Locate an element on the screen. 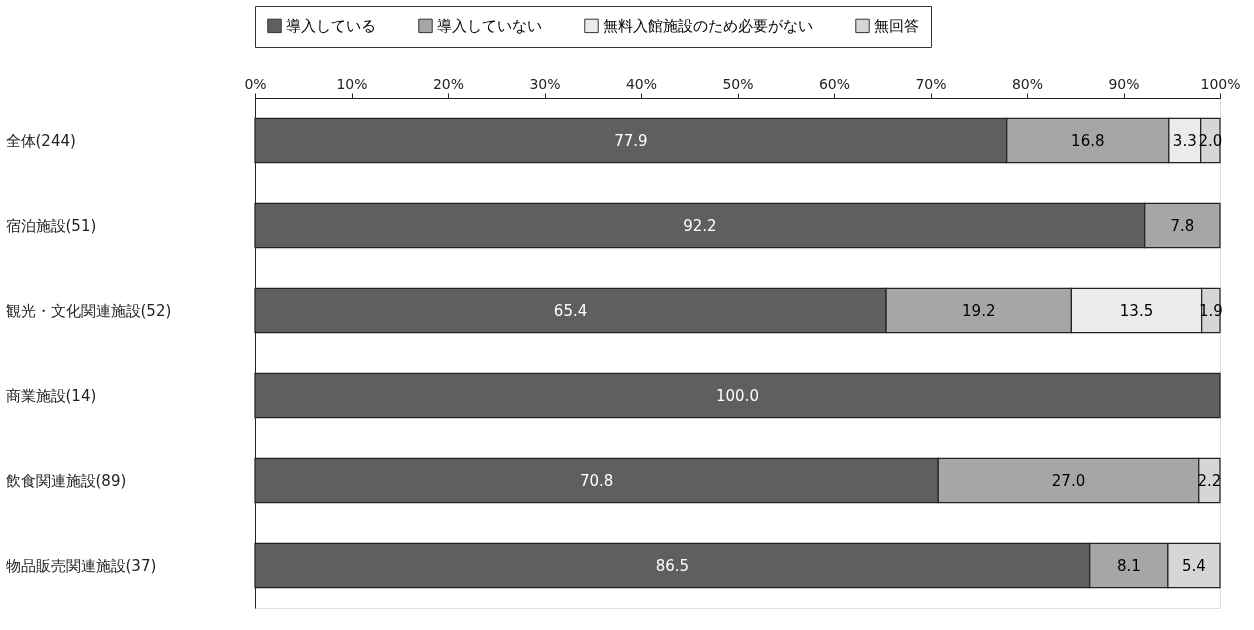  data-label: 27.0 is located at coordinates (1068, 480).